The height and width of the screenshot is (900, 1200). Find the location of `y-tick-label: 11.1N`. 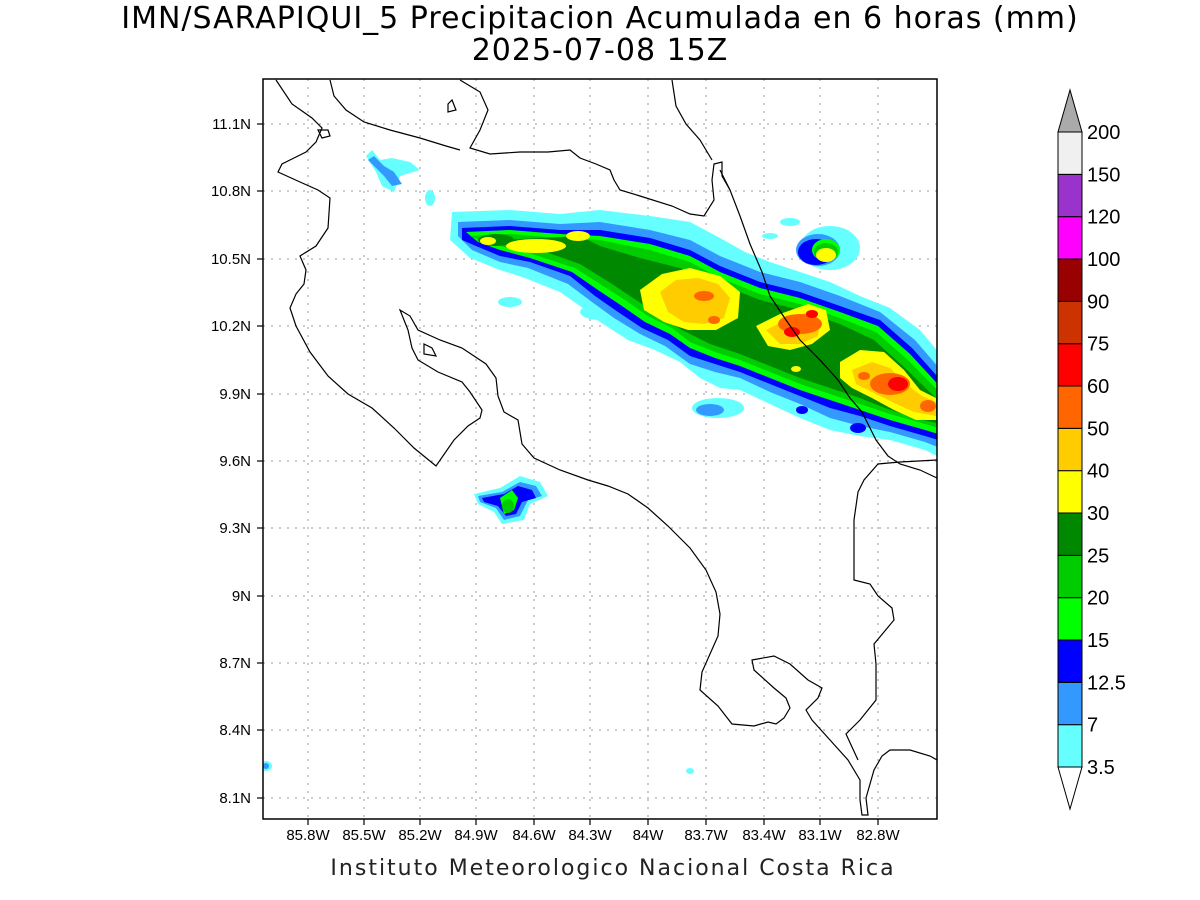

y-tick-label: 11.1N is located at coordinates (231, 124).